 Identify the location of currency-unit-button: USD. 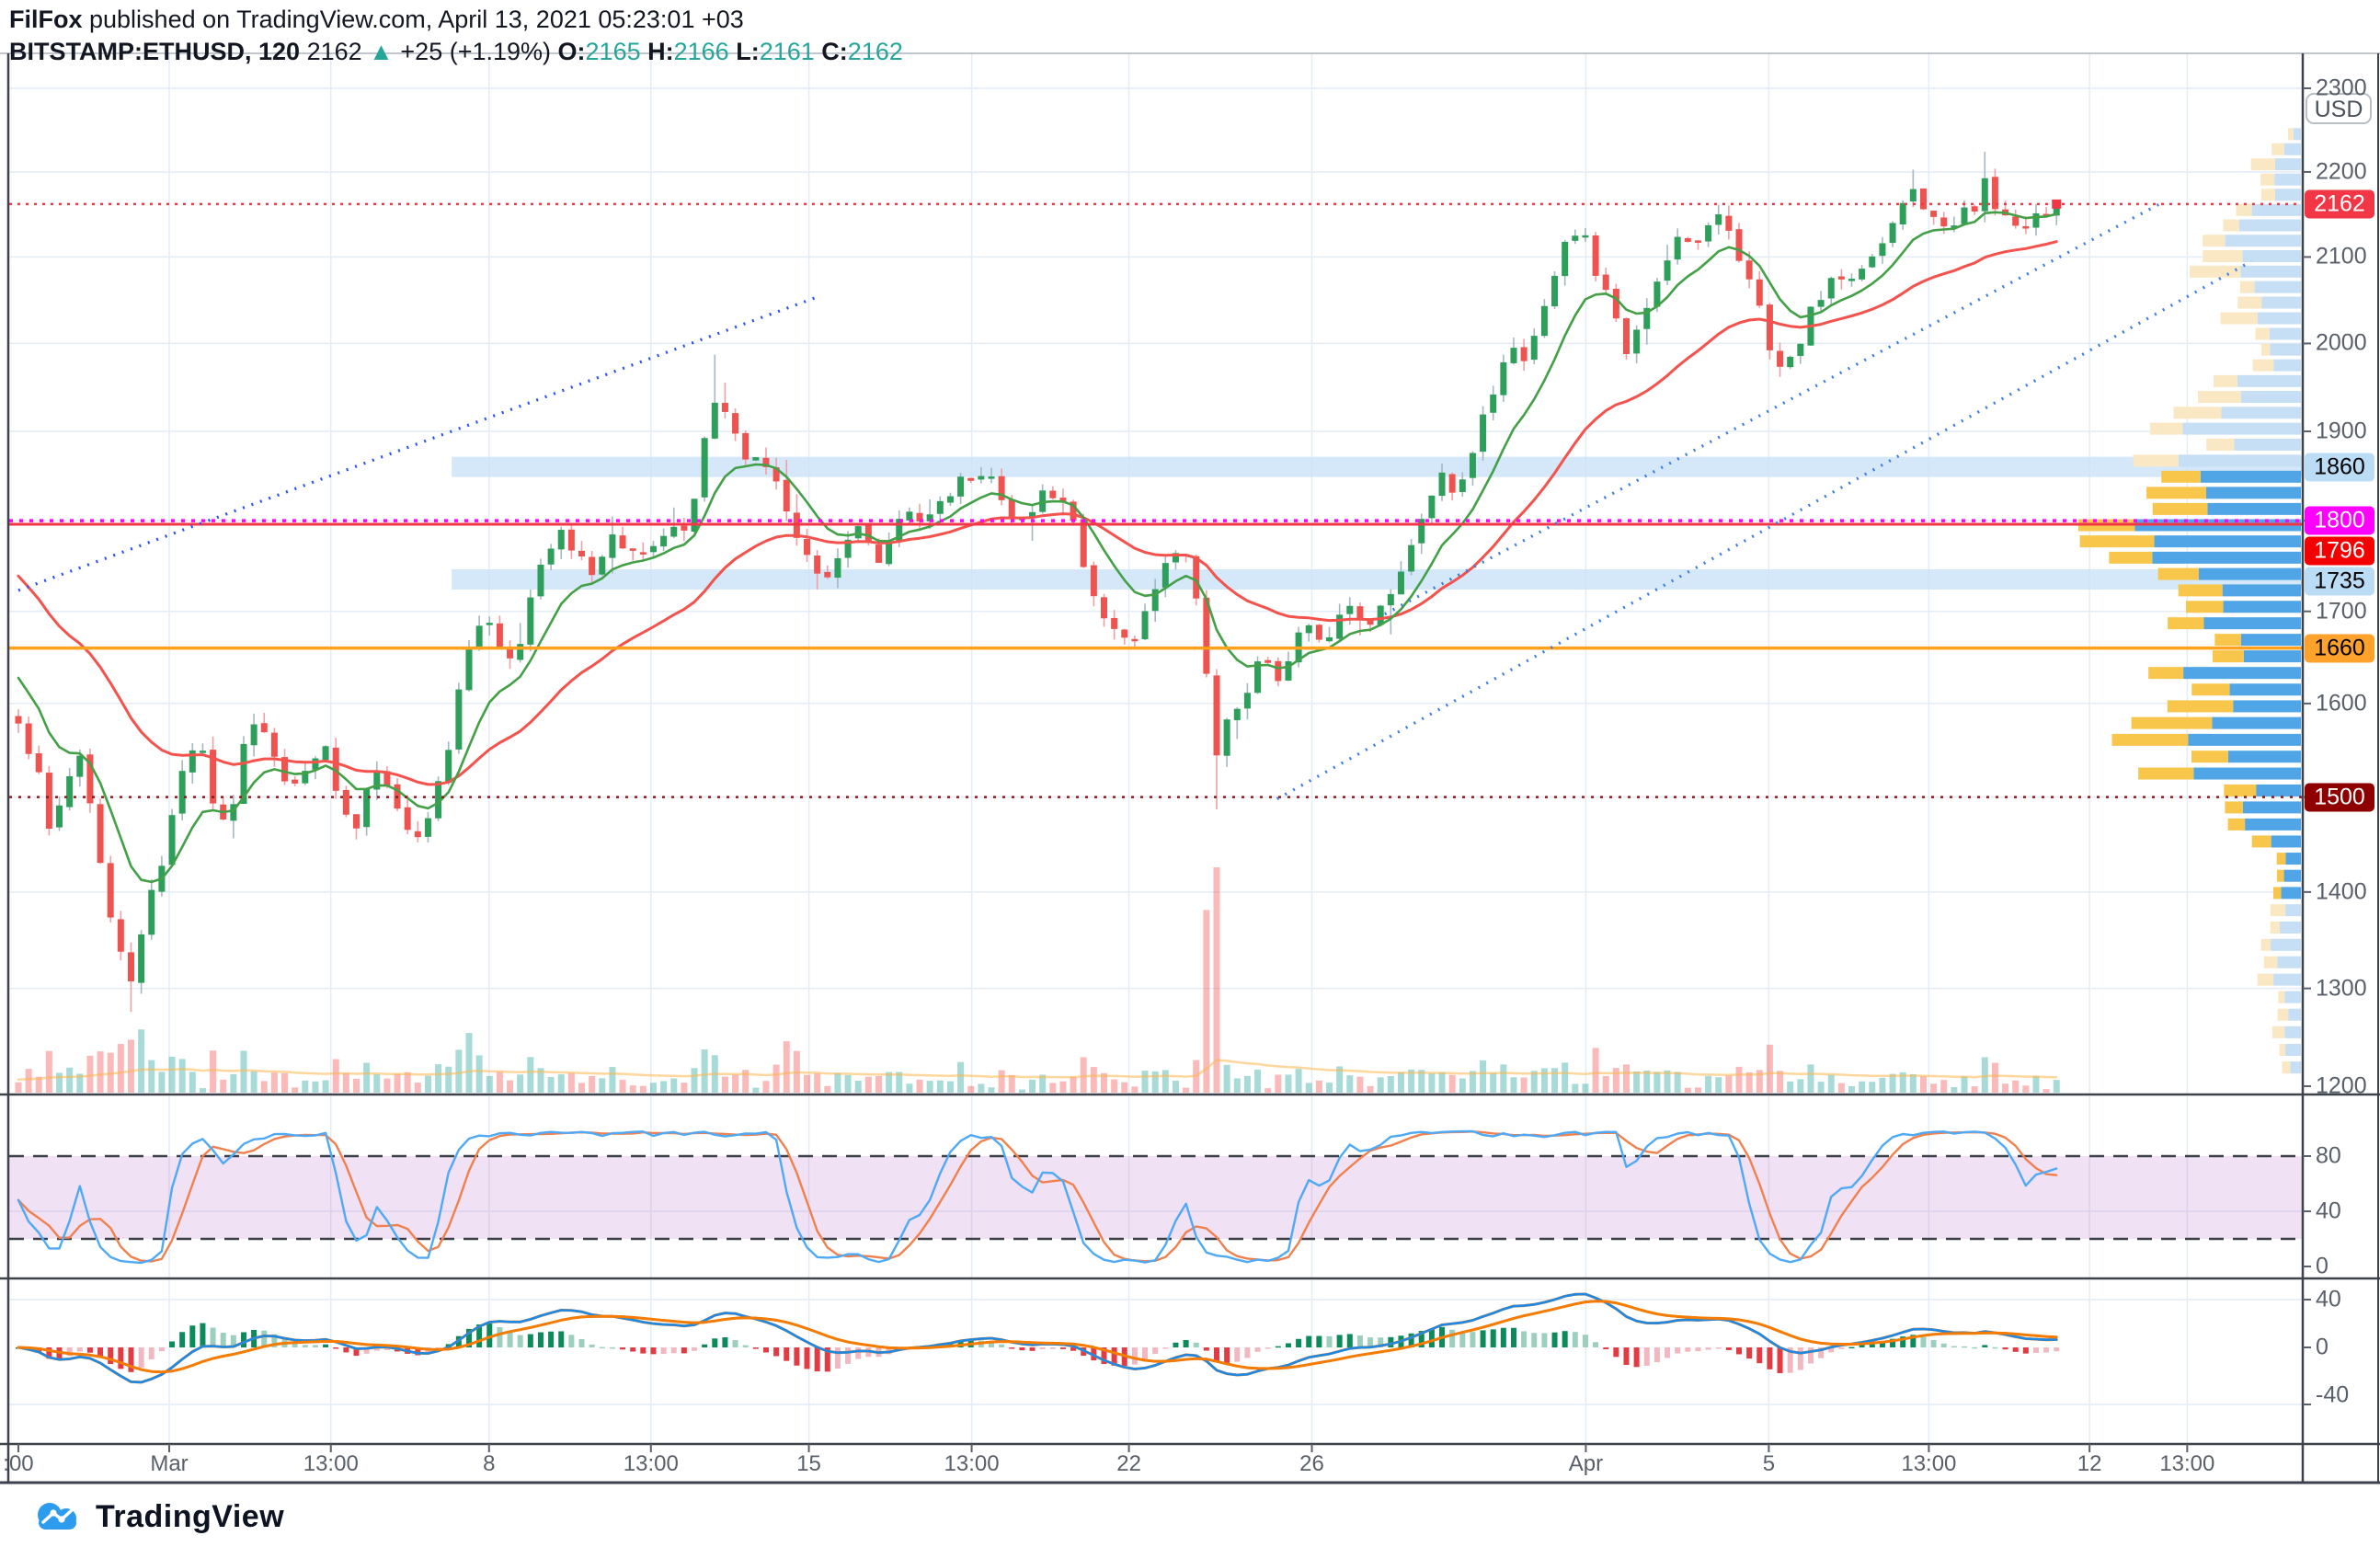
(2339, 108).